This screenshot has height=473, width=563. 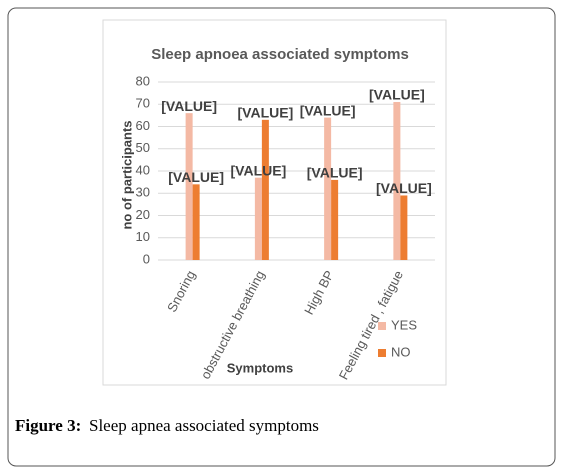 What do you see at coordinates (48, 425) in the screenshot?
I see `figure-label: Figure 3:` at bounding box center [48, 425].